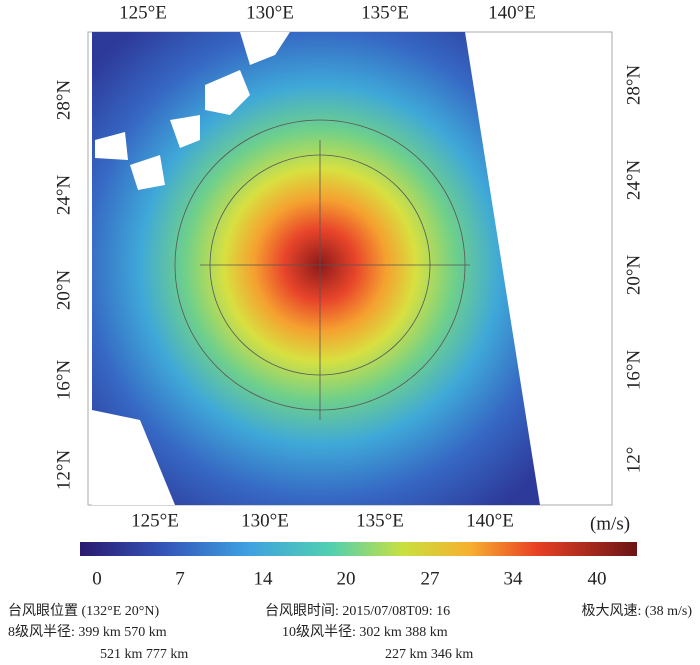 The height and width of the screenshot is (665, 700). I want to click on colorbar-tick-label: 7, so click(180, 578).